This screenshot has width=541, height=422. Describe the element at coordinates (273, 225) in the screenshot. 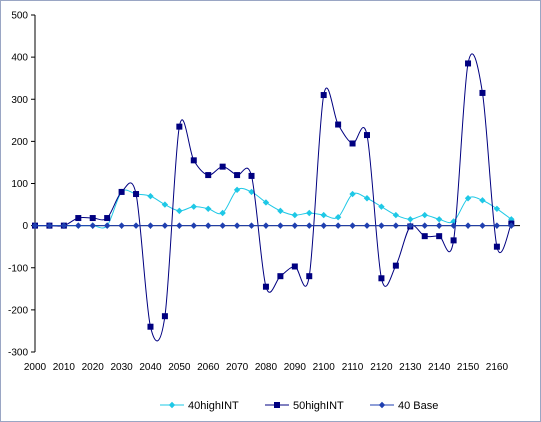

I see `series-40-base` at that location.